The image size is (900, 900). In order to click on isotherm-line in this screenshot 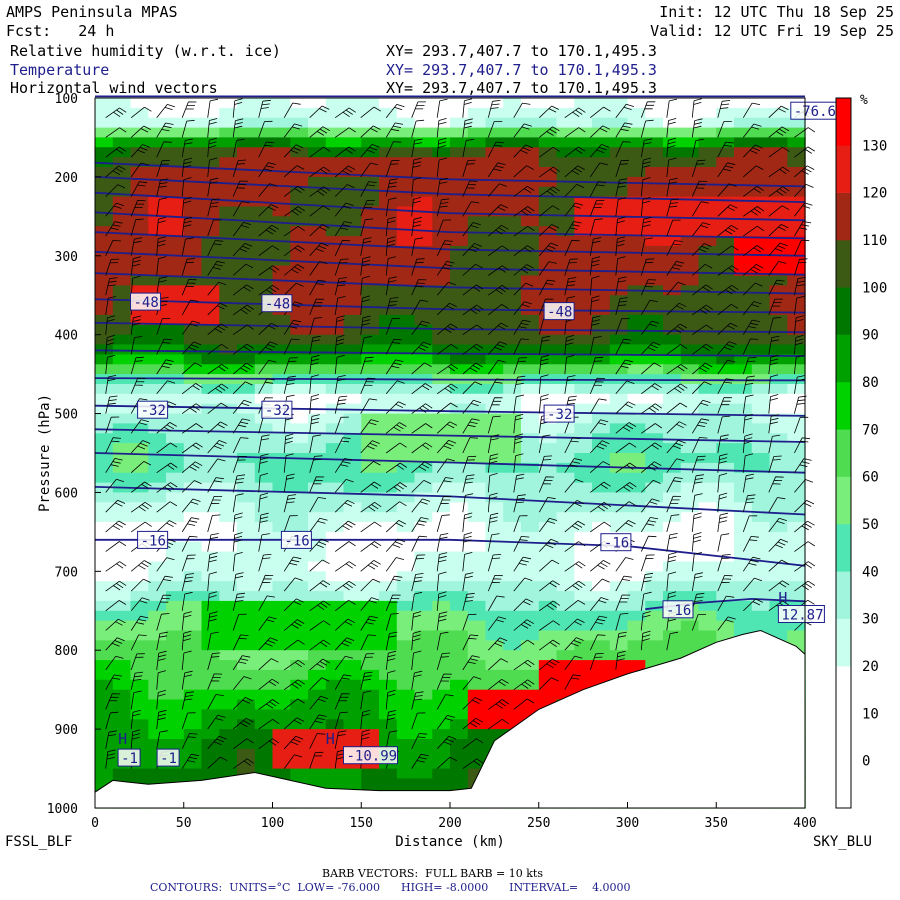, I will do `click(450, 225)`.